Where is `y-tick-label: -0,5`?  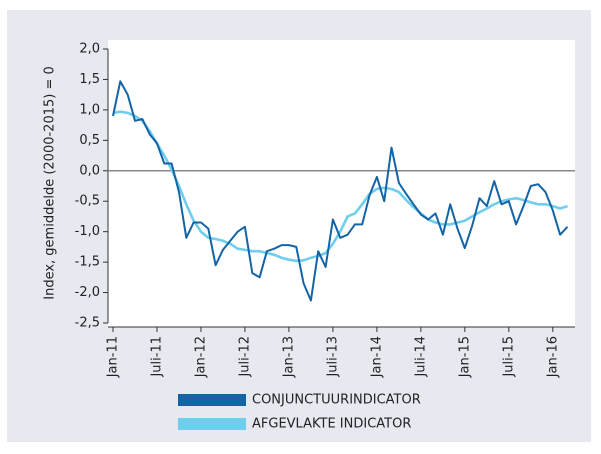 y-tick-label: -0,5 is located at coordinates (87, 201).